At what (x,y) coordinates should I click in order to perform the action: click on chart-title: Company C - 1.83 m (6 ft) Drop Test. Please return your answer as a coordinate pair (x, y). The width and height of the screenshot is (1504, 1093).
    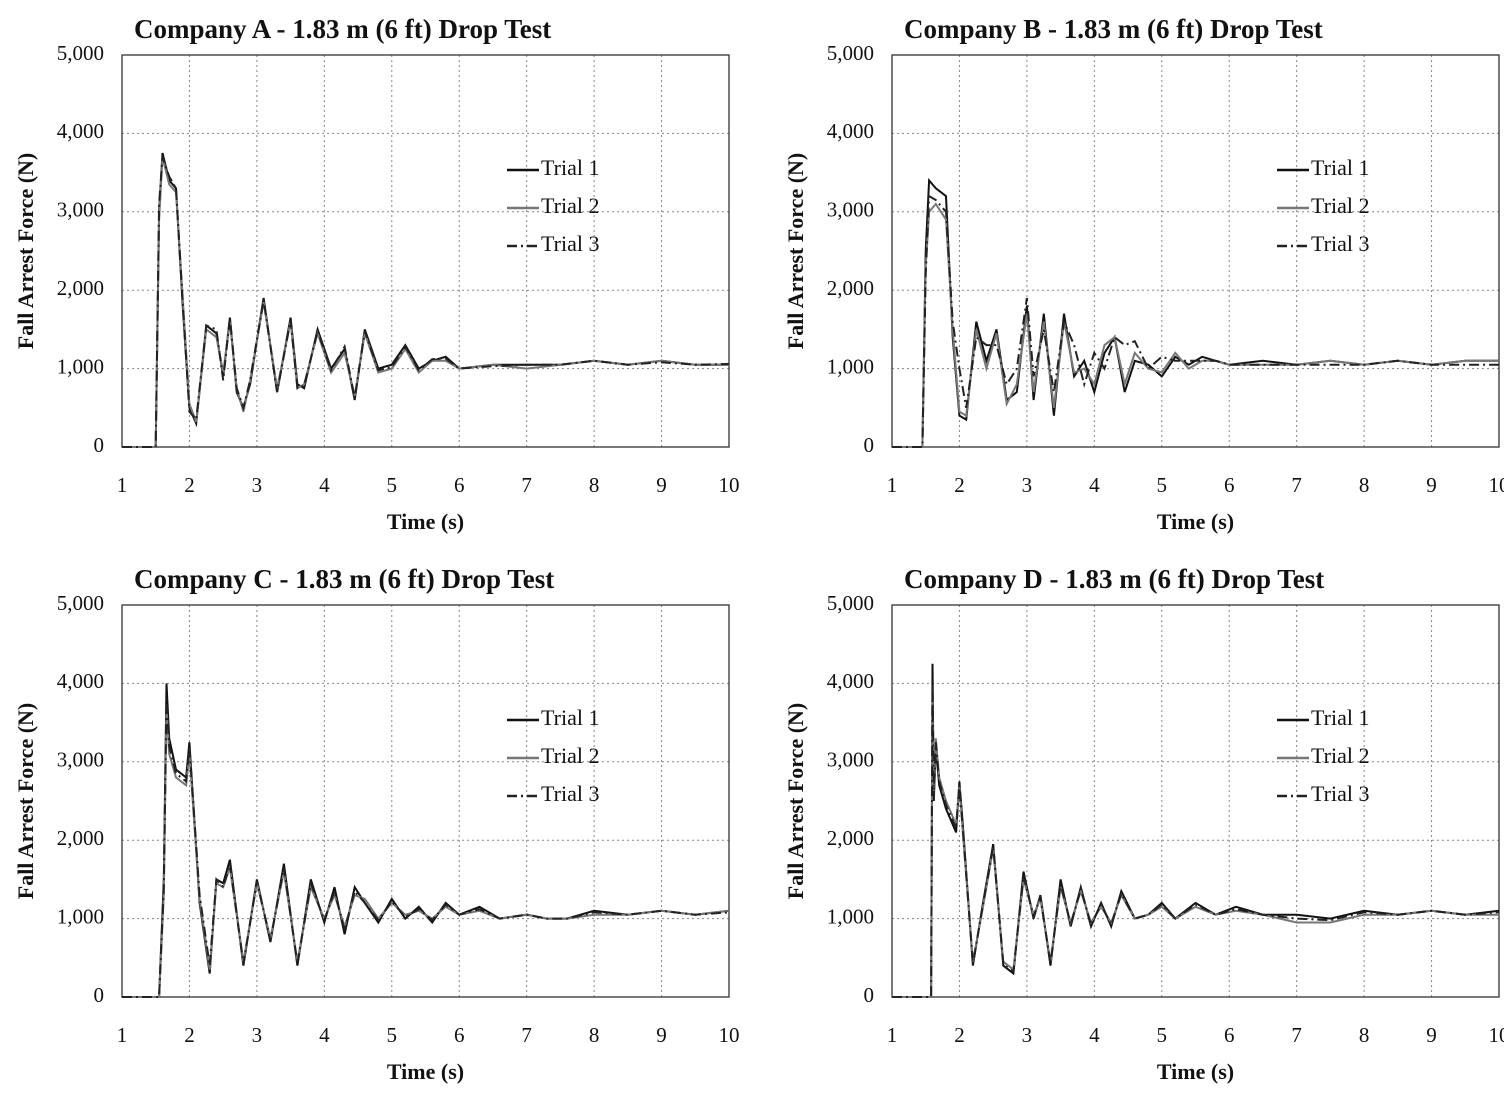
    Looking at the image, I should click on (344, 579).